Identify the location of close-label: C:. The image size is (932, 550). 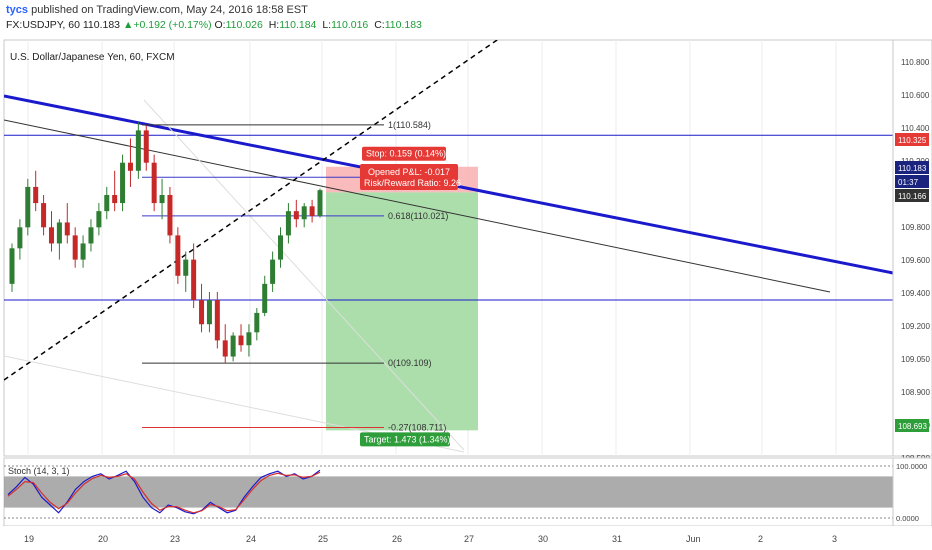
(379, 25).